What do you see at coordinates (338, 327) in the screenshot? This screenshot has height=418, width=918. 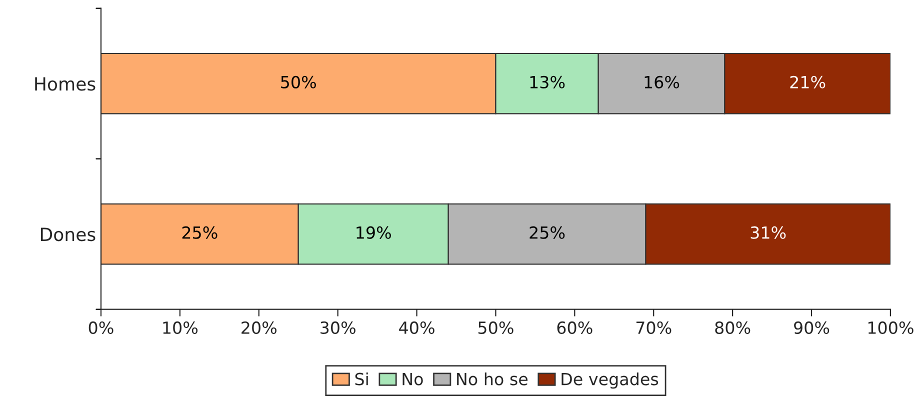 I see `x-tick-label: 30%` at bounding box center [338, 327].